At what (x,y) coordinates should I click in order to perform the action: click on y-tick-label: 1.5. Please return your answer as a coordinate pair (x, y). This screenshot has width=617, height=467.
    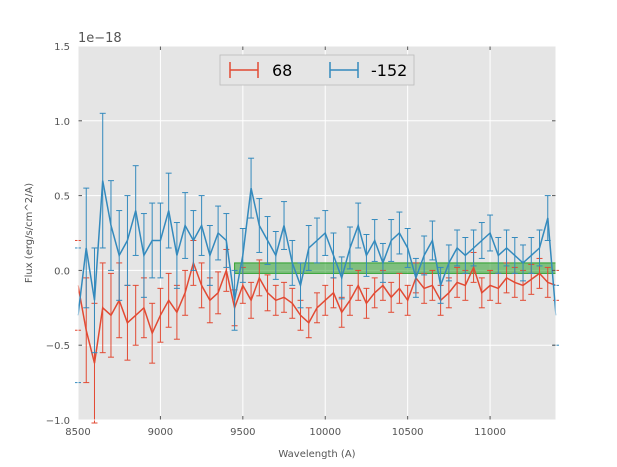
    Looking at the image, I should click on (62, 47).